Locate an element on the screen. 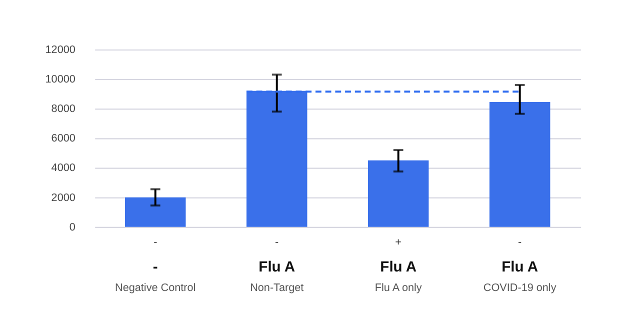 The height and width of the screenshot is (330, 620). y-tick-label: 4000 is located at coordinates (63, 168).